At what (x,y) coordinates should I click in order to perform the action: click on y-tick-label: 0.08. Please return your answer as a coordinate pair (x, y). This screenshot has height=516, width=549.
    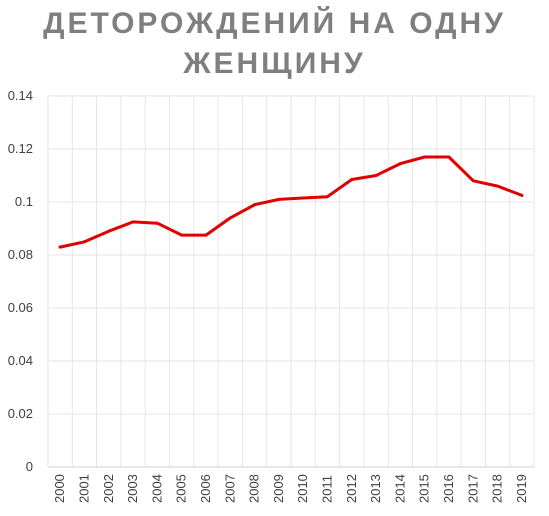
    Looking at the image, I should click on (20, 254).